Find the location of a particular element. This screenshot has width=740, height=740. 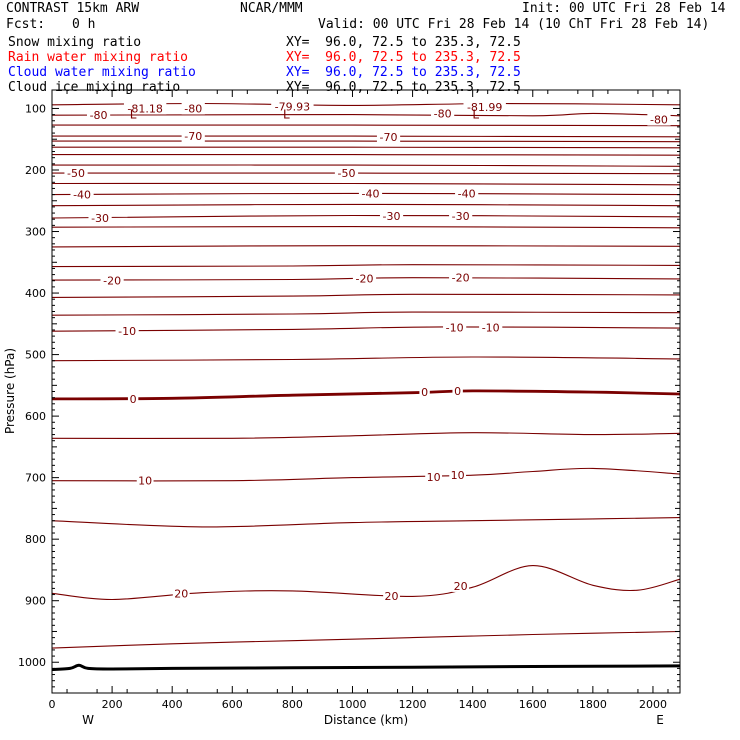

x-tick-label: 600 is located at coordinates (232, 704).